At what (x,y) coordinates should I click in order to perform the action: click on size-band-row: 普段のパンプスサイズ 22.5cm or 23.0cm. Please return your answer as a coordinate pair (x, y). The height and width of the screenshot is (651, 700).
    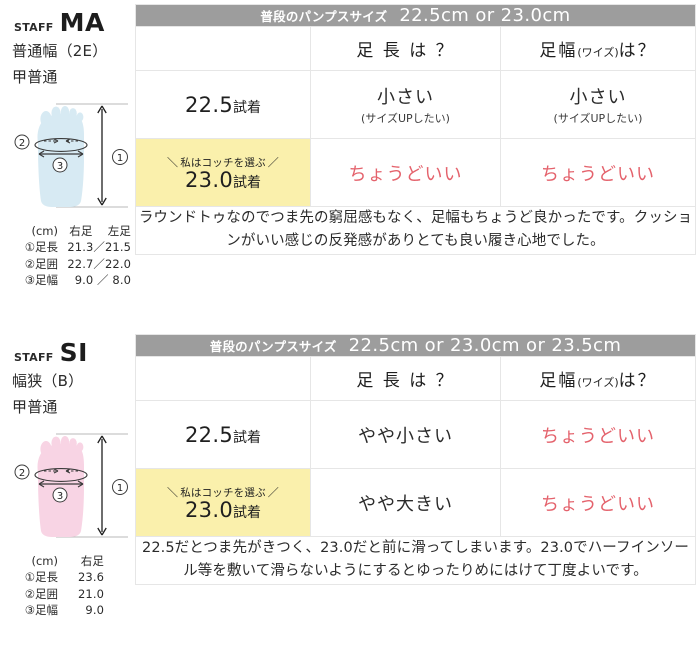
    Looking at the image, I should click on (415, 15).